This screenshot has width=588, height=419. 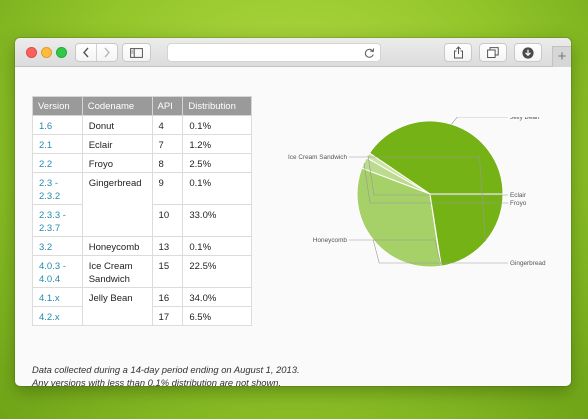 I want to click on navigation-buttons, so click(x=96, y=52).